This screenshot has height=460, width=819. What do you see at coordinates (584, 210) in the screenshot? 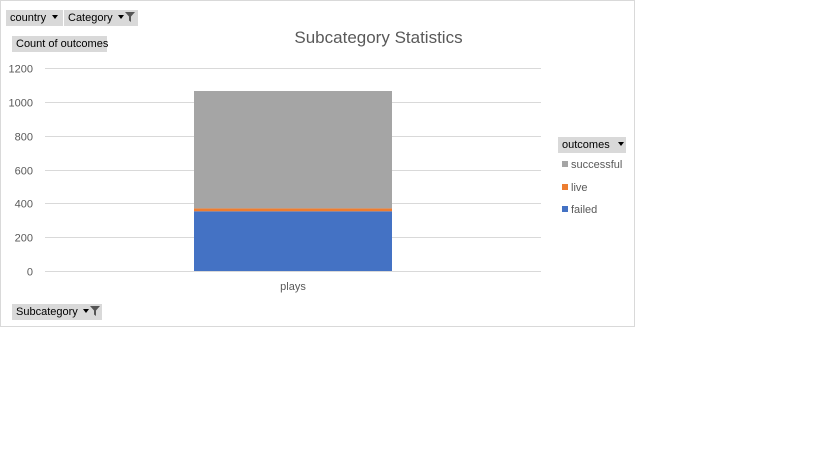
I see `legend-label-failed: failed` at bounding box center [584, 210].